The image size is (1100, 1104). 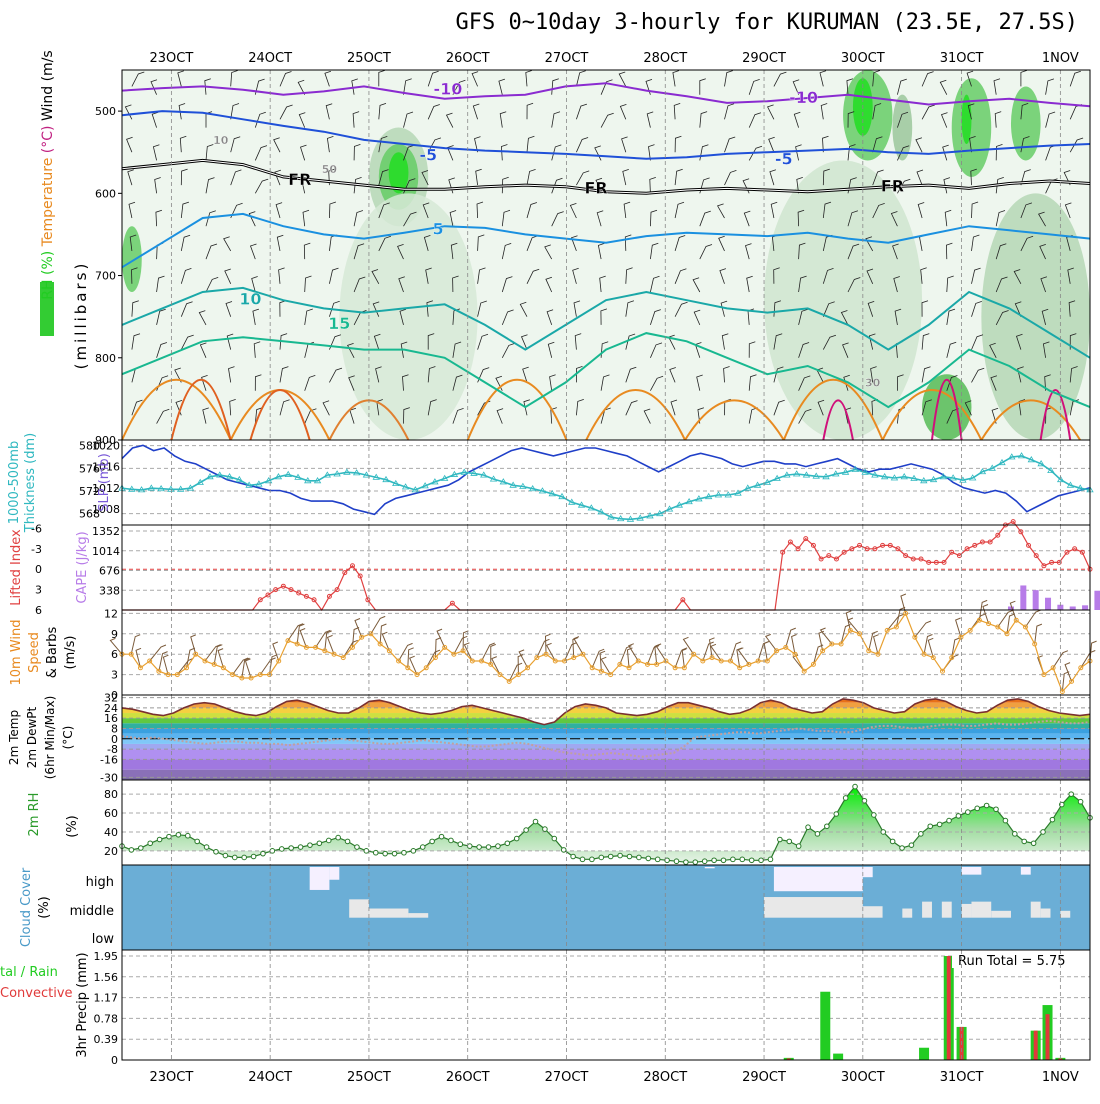 What do you see at coordinates (82, 1004) in the screenshot?
I see `precip-label: 3hr Precip (mm)` at bounding box center [82, 1004].